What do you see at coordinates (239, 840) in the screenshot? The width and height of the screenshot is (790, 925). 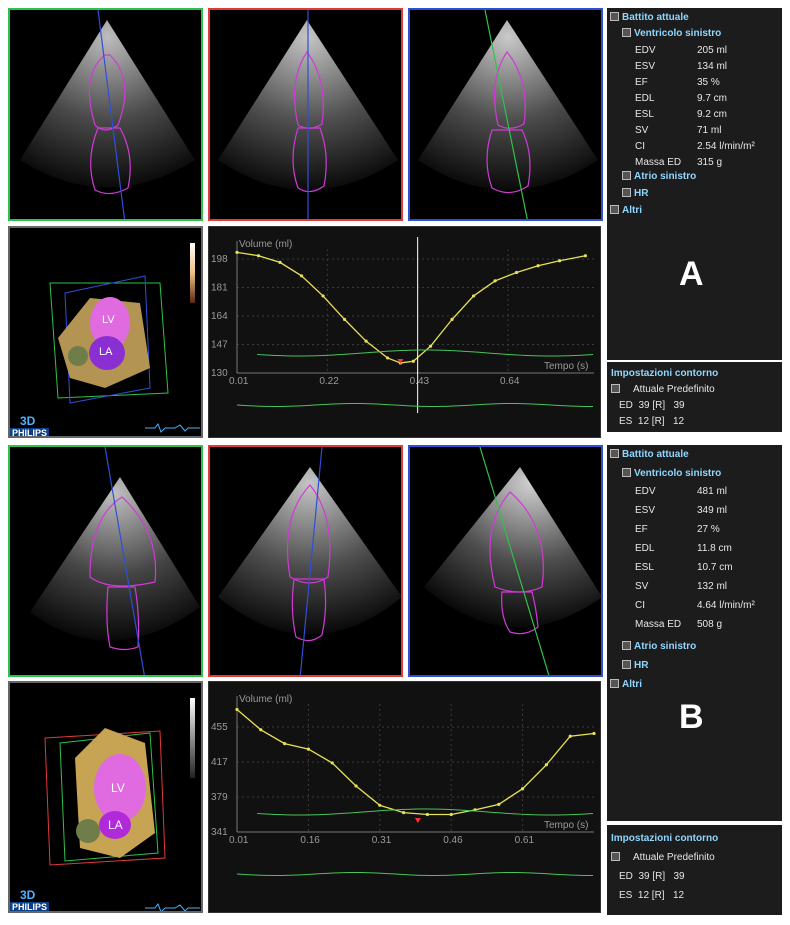 I see `x-tick-label: 0.01` at bounding box center [239, 840].